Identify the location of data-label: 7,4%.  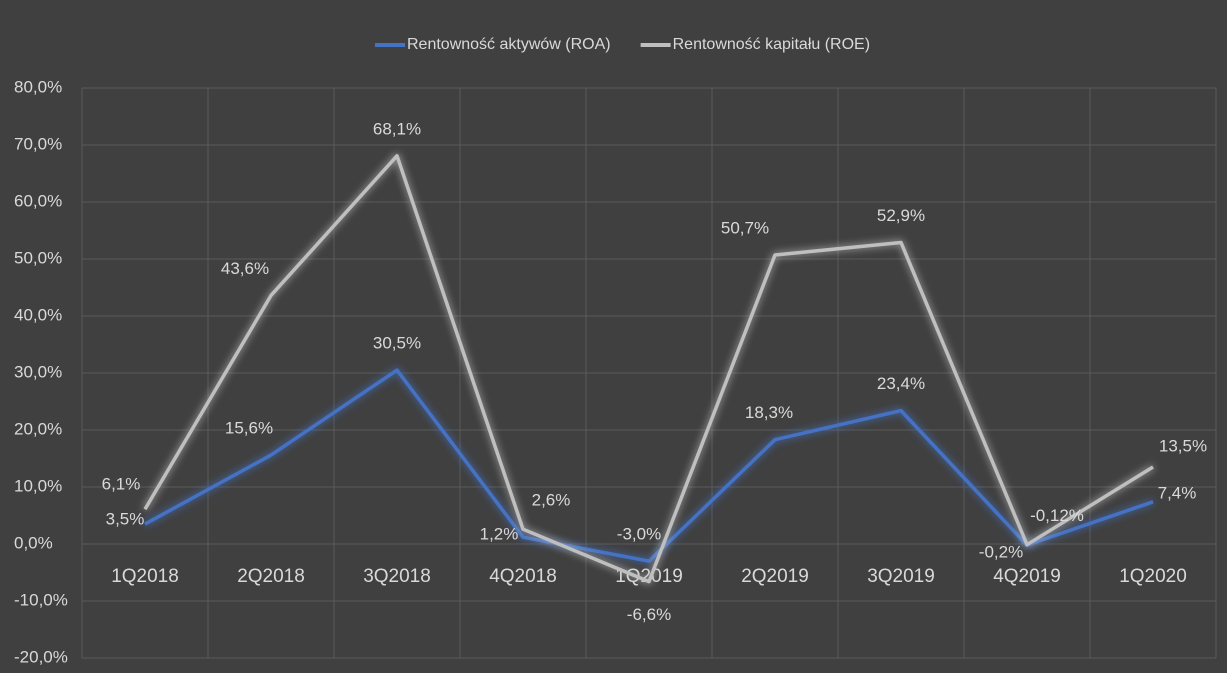
(1177, 492).